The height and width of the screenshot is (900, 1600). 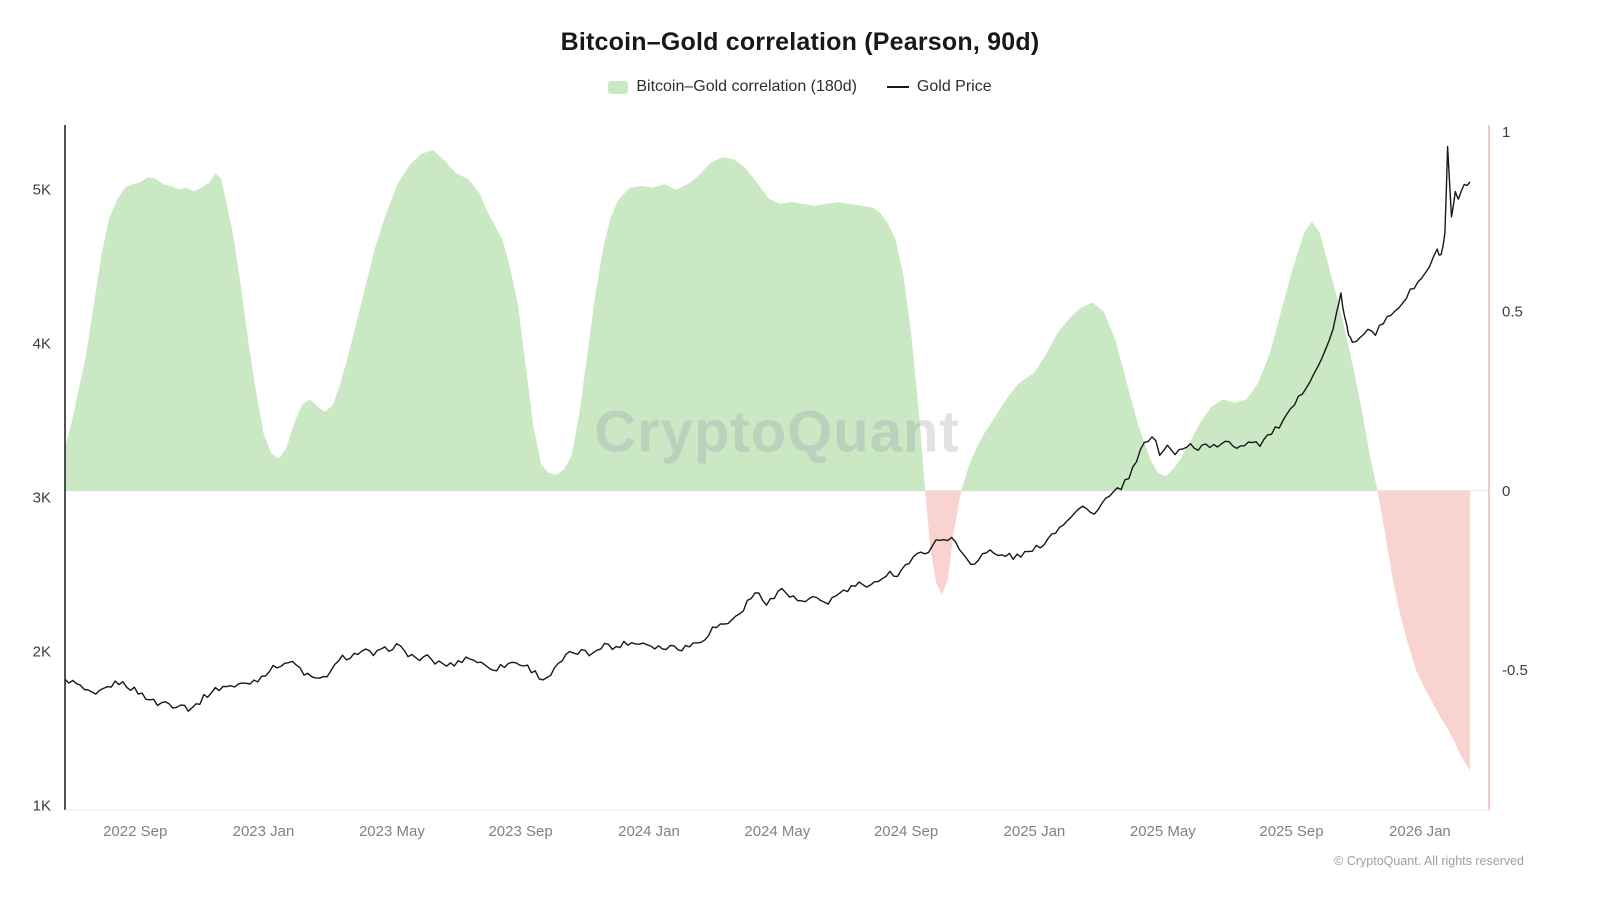 I want to click on correlation-area-swatch-icon, so click(x=618, y=87).